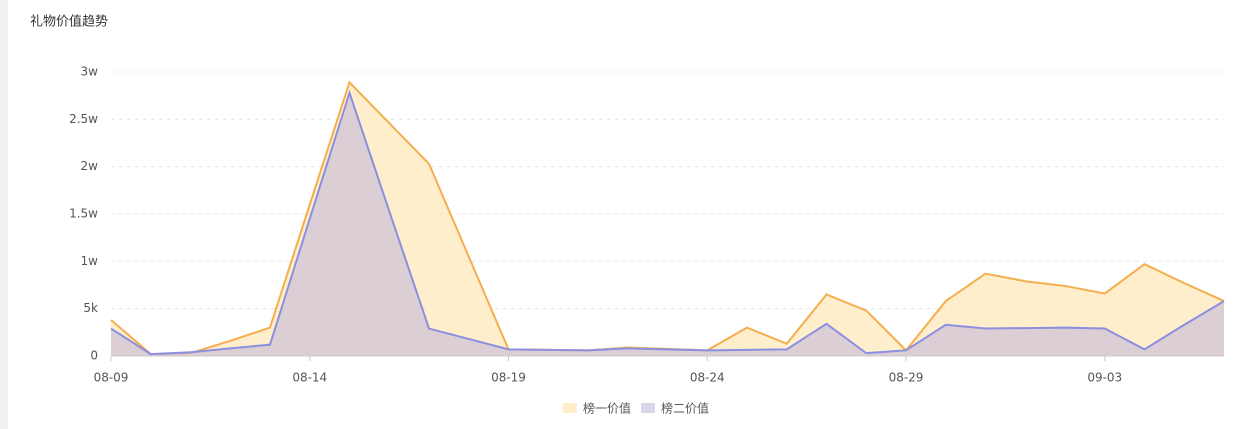 This screenshot has width=1248, height=429. Describe the element at coordinates (83, 214) in the screenshot. I see `y-tick-label: 1.5w` at that location.